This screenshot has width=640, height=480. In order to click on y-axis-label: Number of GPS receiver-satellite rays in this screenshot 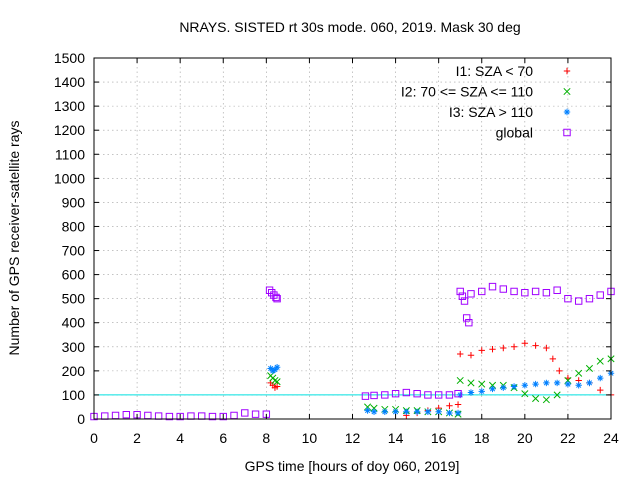, I will do `click(14, 238)`.